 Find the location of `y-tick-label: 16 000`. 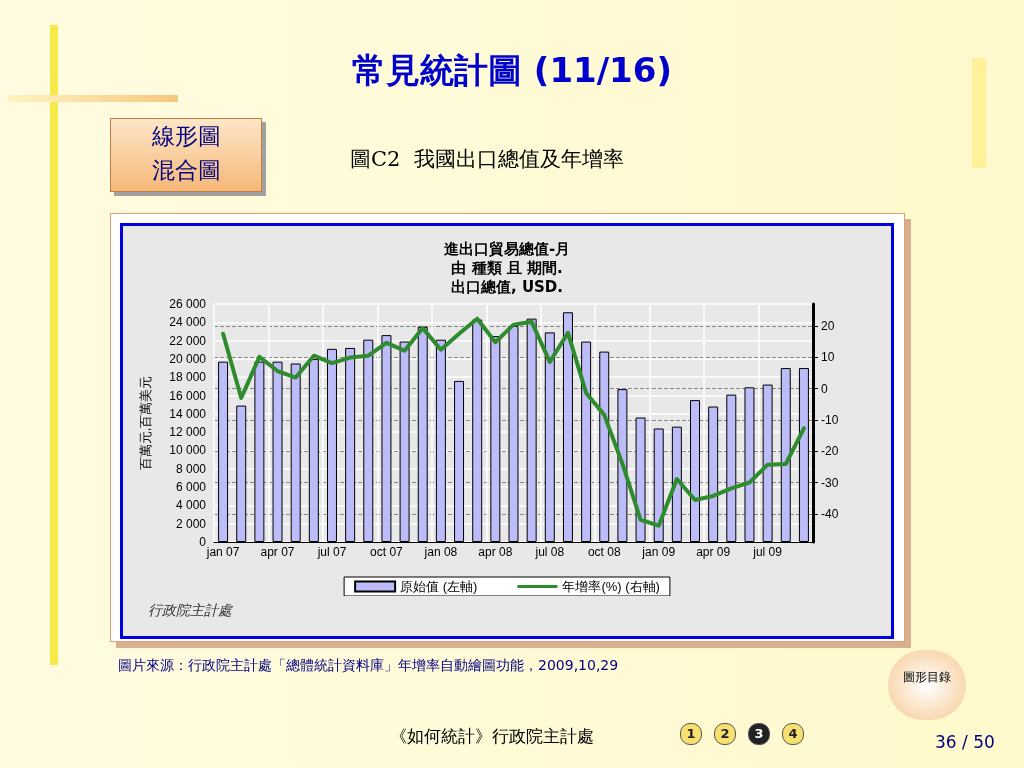

y-tick-label: 16 000 is located at coordinates (188, 395).